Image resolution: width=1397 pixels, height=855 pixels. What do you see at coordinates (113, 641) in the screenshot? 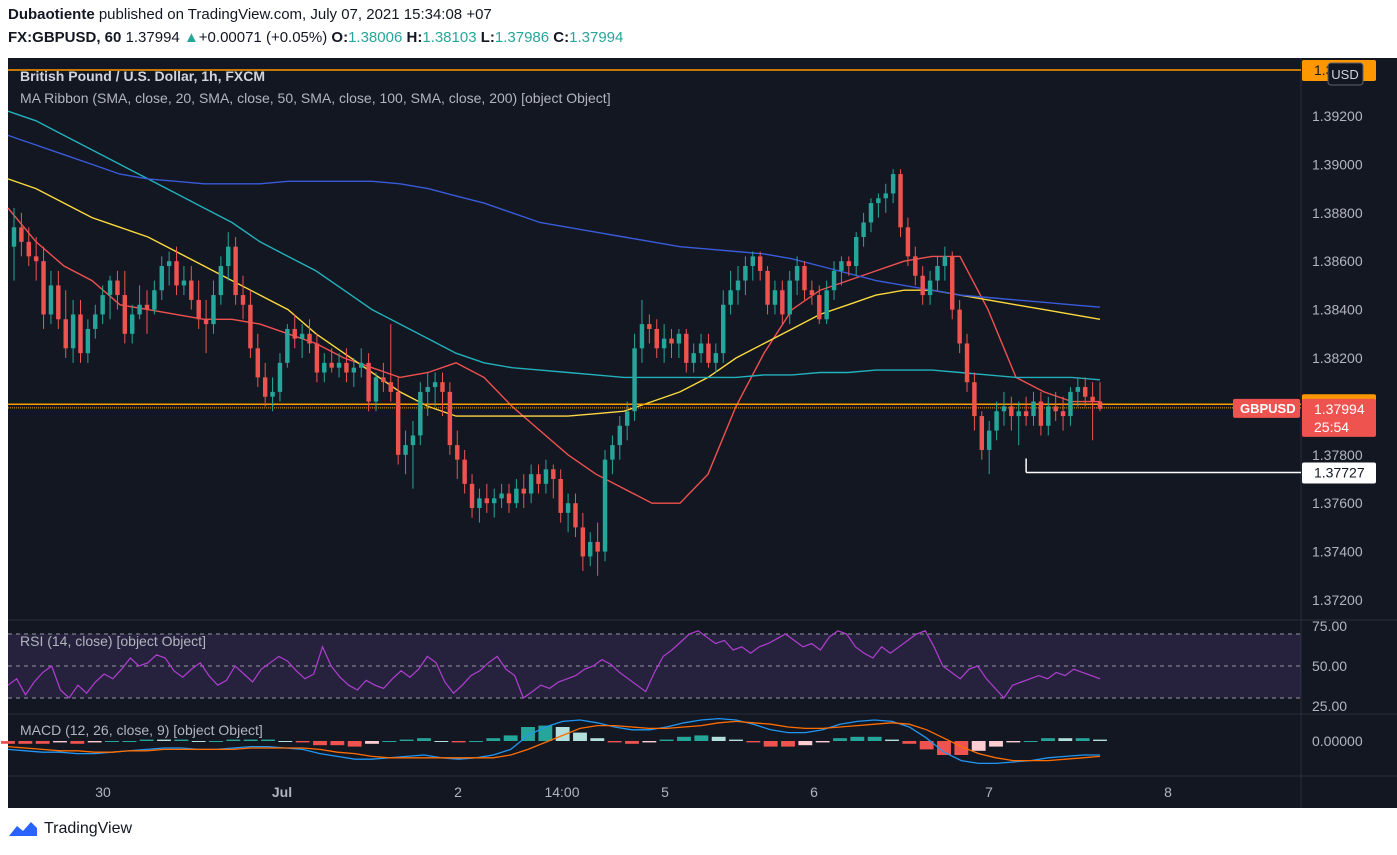
I see `legend-rsi: RSI (14, close) [object Object]` at bounding box center [113, 641].